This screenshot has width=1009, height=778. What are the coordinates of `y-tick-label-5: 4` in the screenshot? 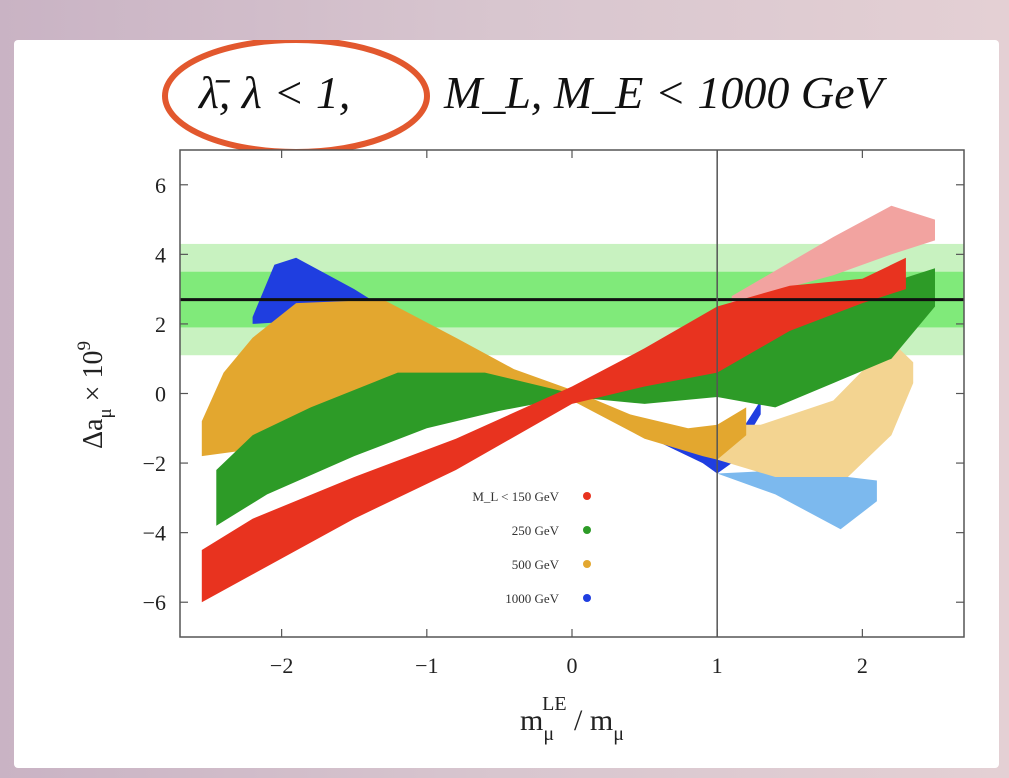 It's located at (160, 254).